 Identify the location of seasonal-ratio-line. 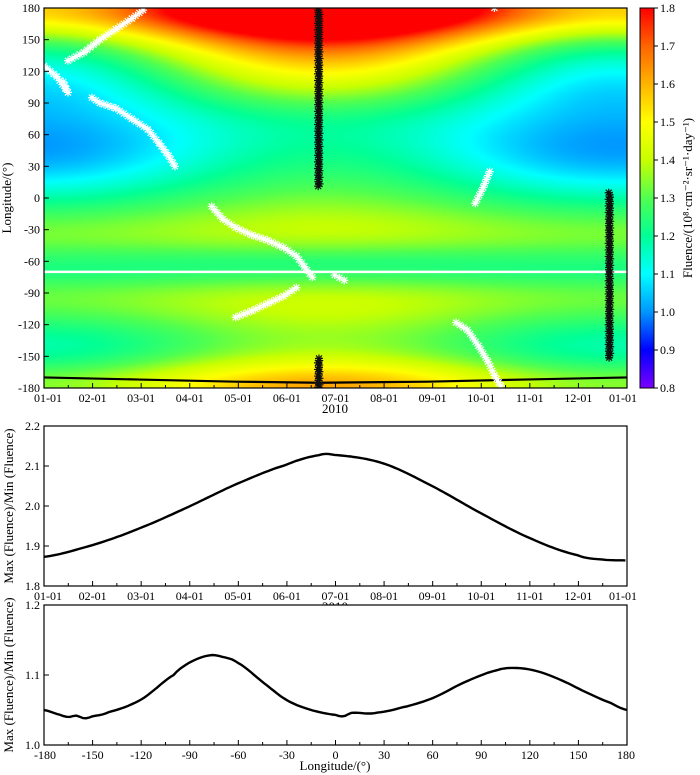
(335, 507).